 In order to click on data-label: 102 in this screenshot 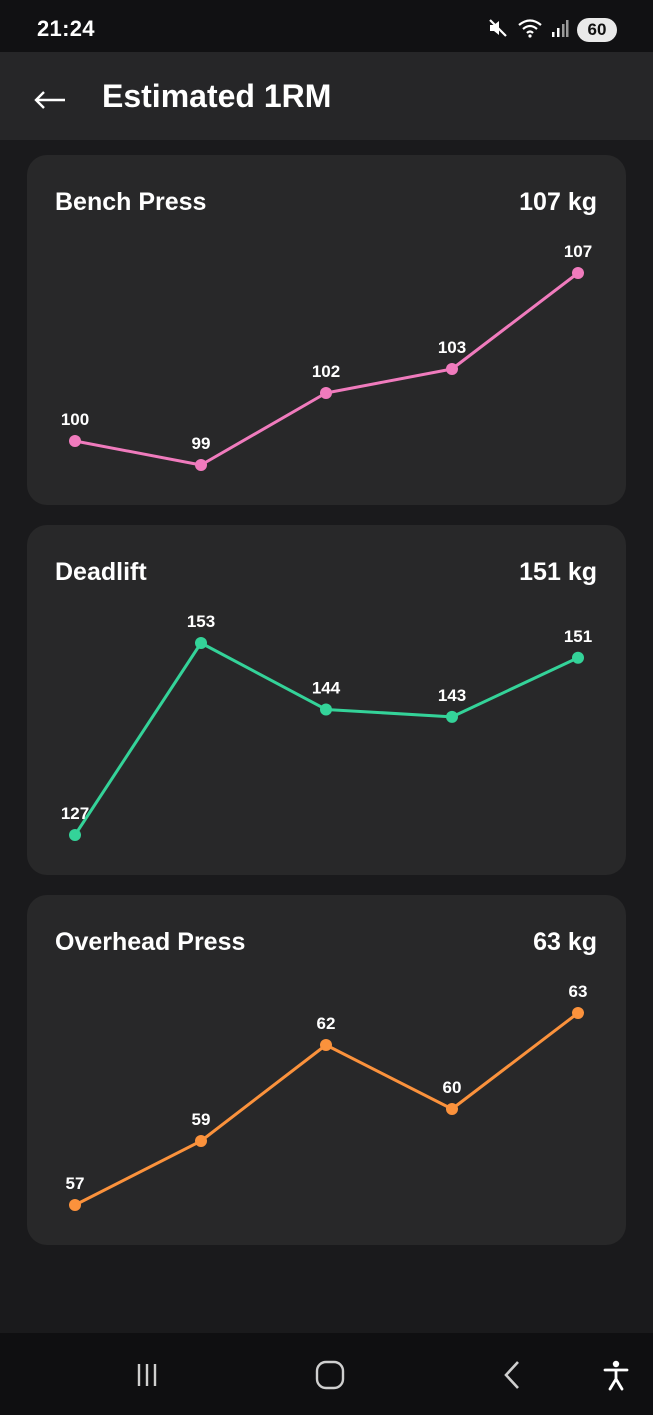, I will do `click(326, 371)`.